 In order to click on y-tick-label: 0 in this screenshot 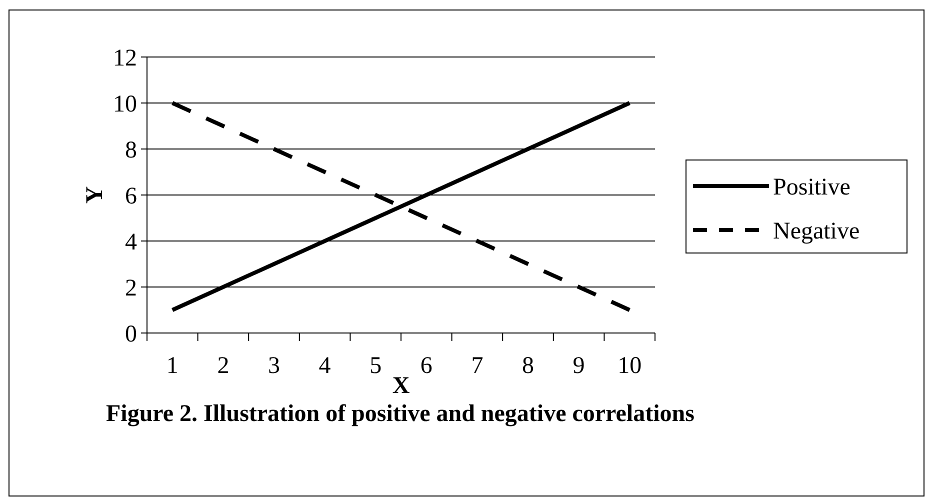, I will do `click(131, 334)`.